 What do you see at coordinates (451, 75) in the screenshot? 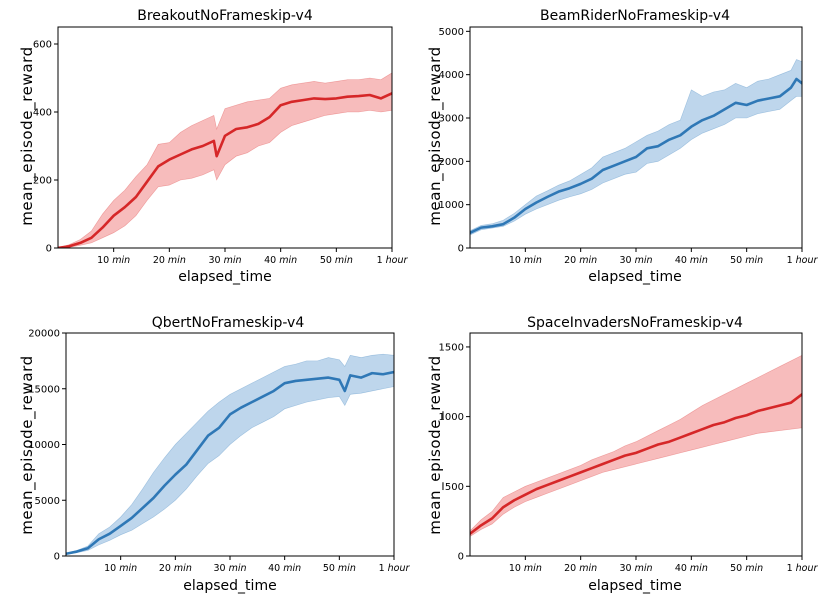
I see `y-tick-label: 4000` at bounding box center [451, 75].